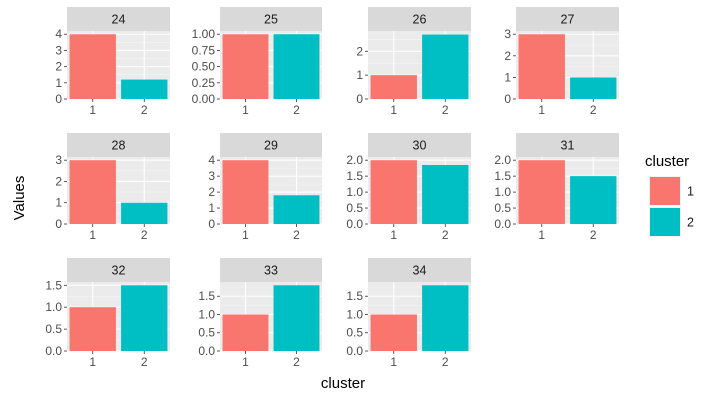  Describe the element at coordinates (204, 34) in the screenshot. I see `y-tick-label: 1.00` at that location.